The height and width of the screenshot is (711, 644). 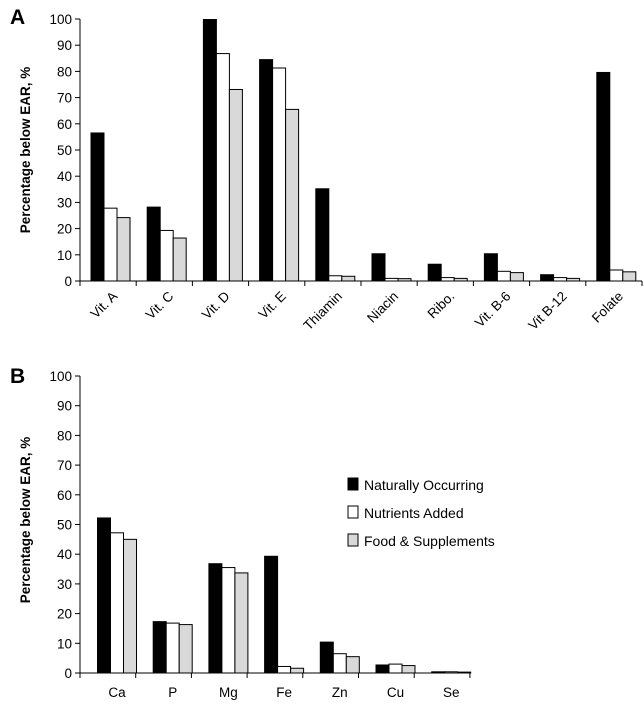 What do you see at coordinates (493, 310) in the screenshot?
I see `panel-a-x-tick-label: Vit. B-6` at bounding box center [493, 310].